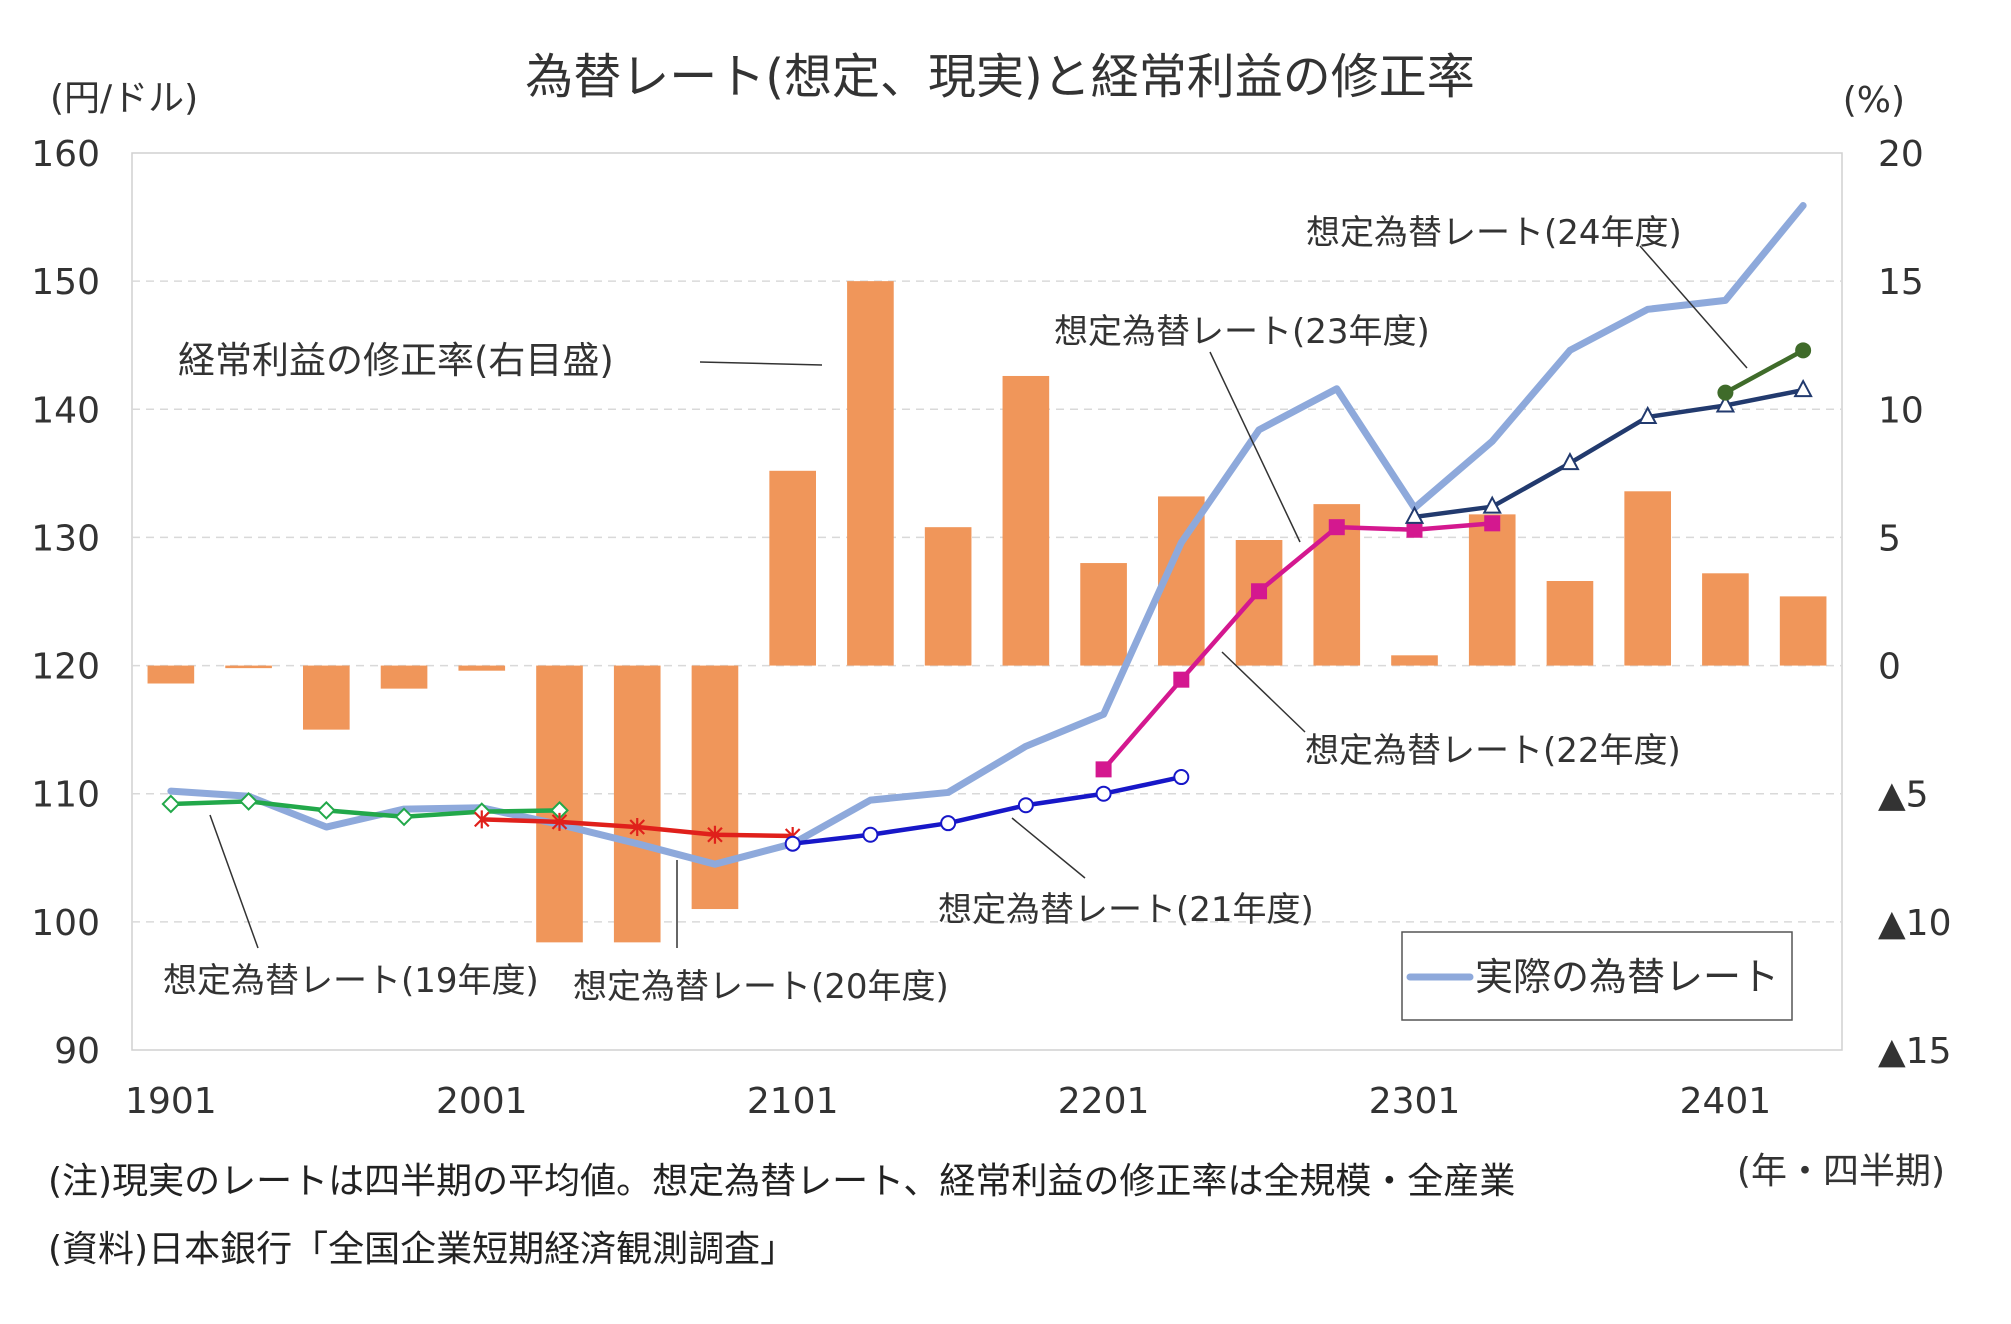 Image resolution: width=2011 pixels, height=1324 pixels. Describe the element at coordinates (1693, 307) in the screenshot. I see `leader-fy24` at that location.